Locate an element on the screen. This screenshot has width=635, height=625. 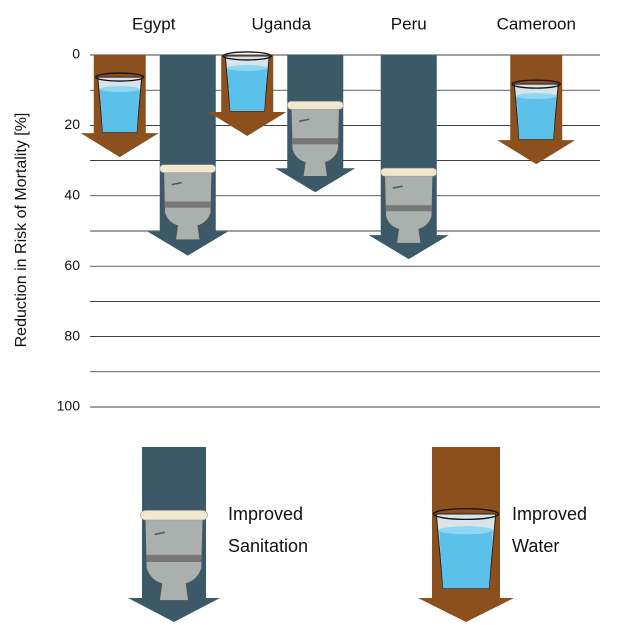
legend-label: Improved Water is located at coordinates (550, 530).